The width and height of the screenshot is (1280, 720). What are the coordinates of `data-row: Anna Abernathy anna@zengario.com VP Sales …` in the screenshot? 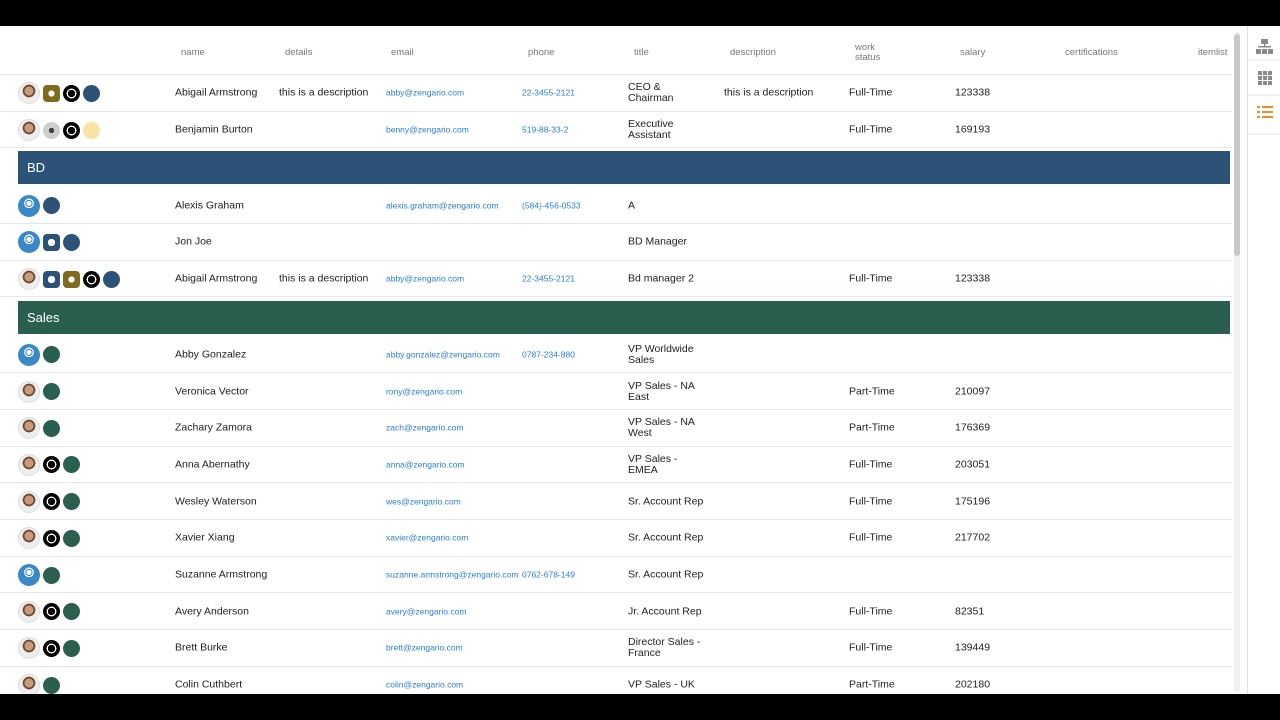 It's located at (616, 465).